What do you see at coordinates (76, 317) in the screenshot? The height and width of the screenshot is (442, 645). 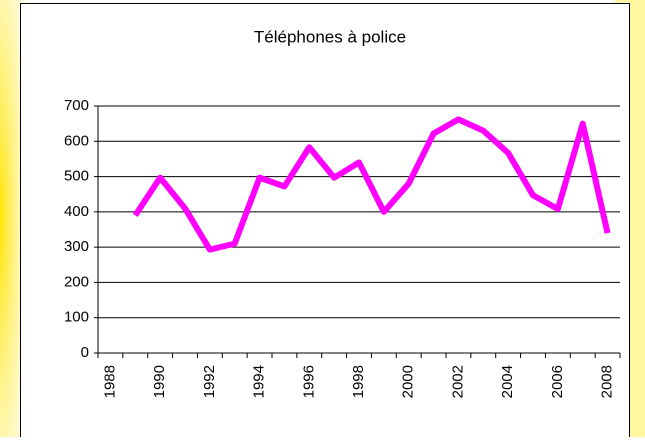 I see `y-tick-label: 100` at bounding box center [76, 317].